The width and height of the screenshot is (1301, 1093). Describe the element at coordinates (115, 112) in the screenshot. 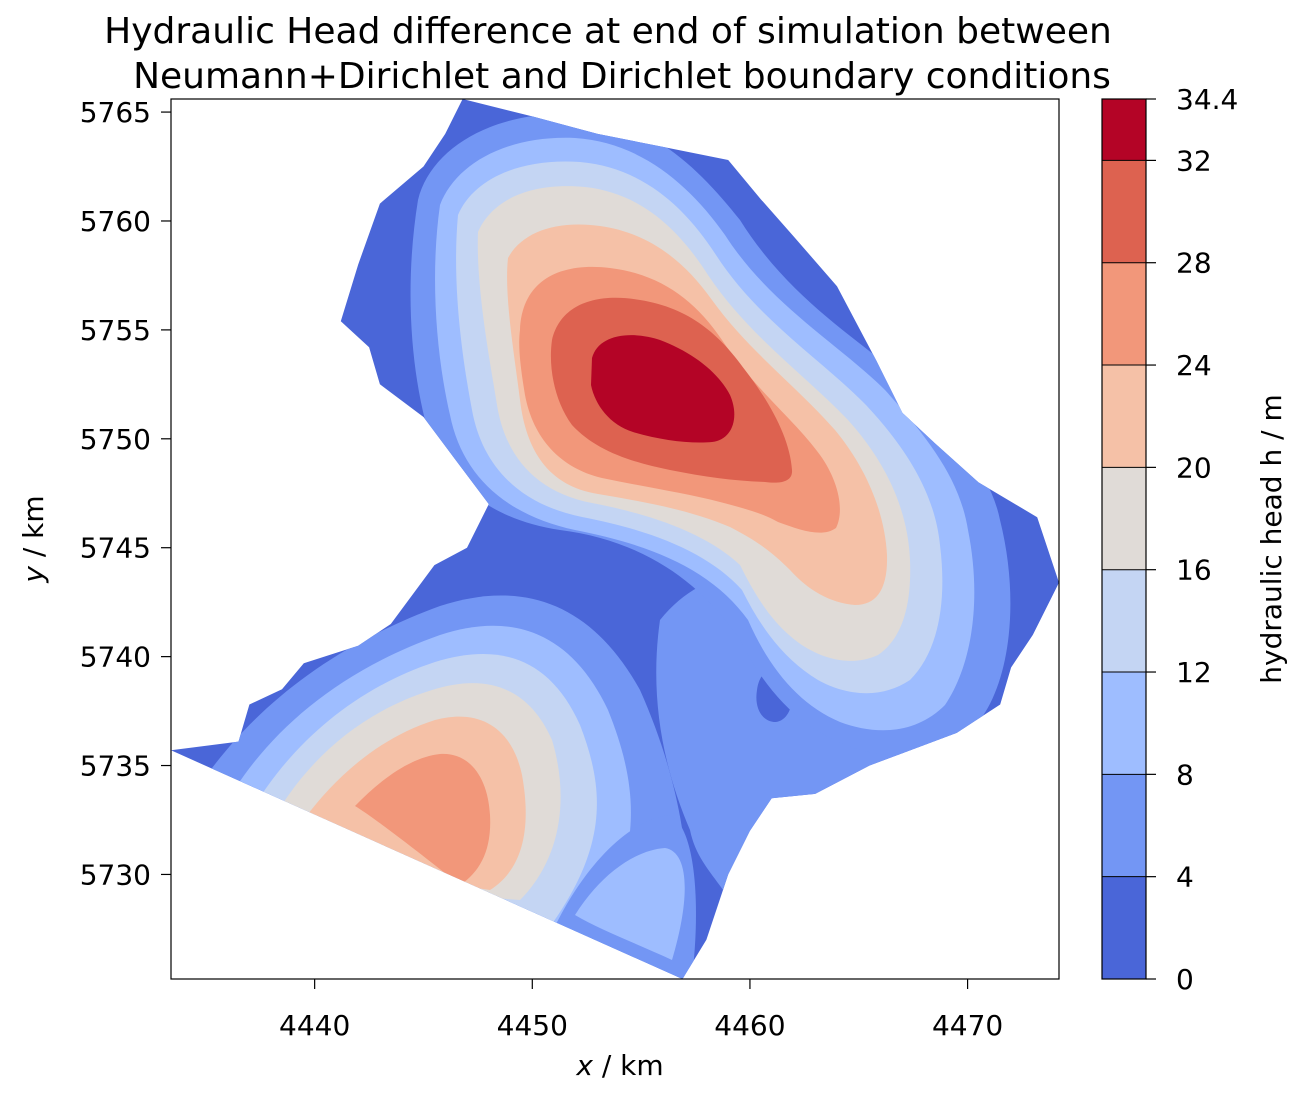

I see `y-tick-label: 5765` at that location.